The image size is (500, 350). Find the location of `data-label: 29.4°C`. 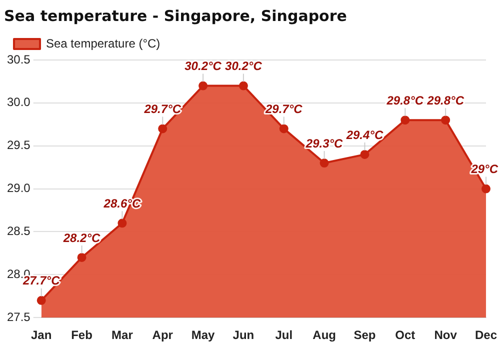

data-label: 29.4°C is located at coordinates (364, 135).